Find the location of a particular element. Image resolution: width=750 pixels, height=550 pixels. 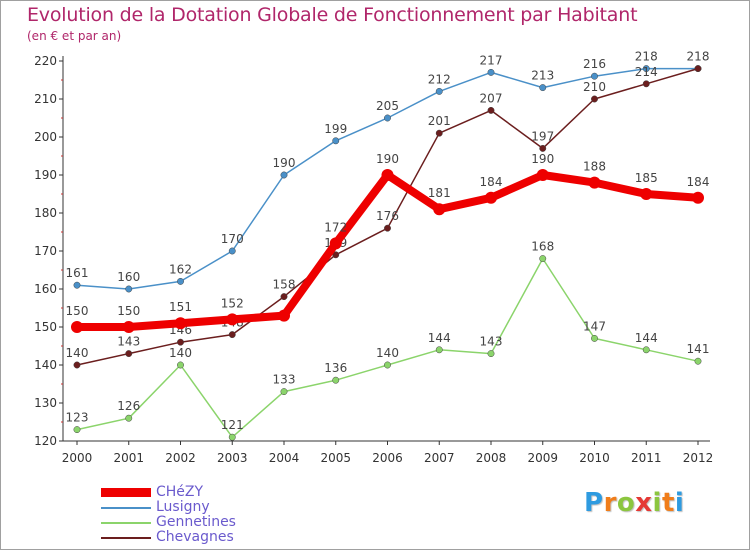

proxiti-logo: Proxiti is located at coordinates (634, 503).